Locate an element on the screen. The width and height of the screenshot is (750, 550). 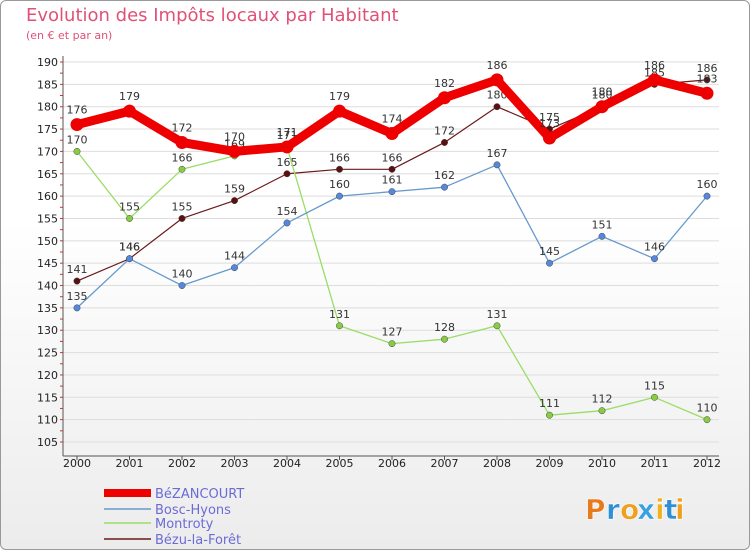
legend-label: Montroty is located at coordinates (184, 524).